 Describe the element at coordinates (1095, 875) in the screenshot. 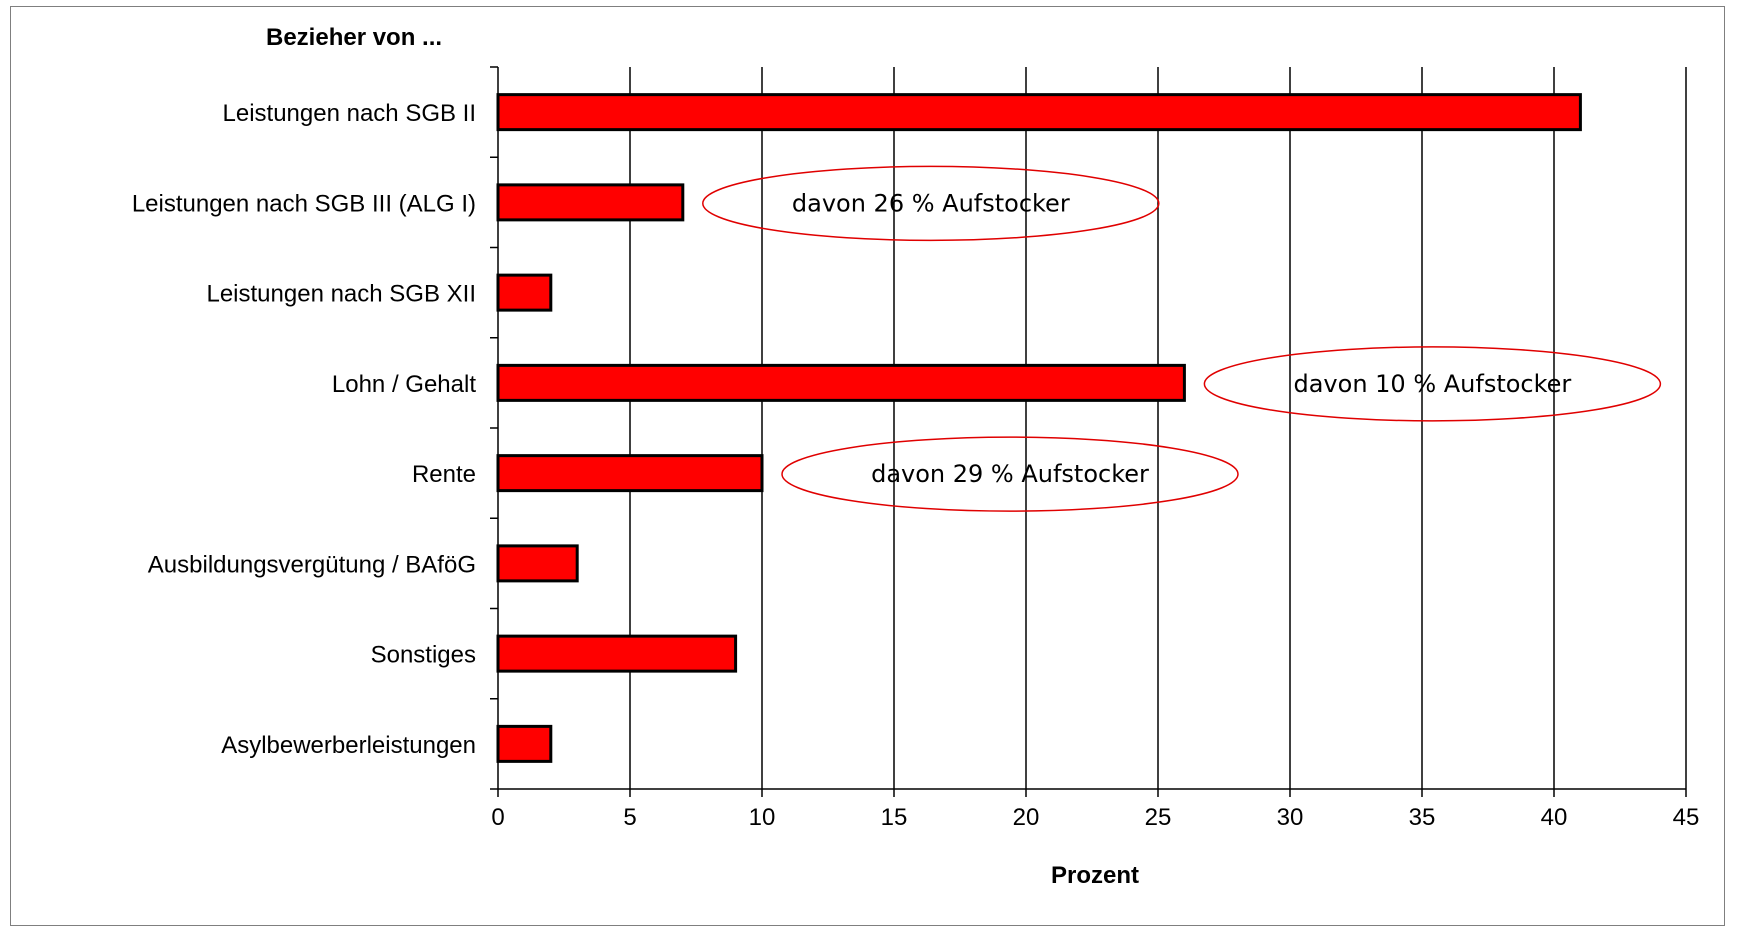

I see `x-axis-title: Prozent` at that location.